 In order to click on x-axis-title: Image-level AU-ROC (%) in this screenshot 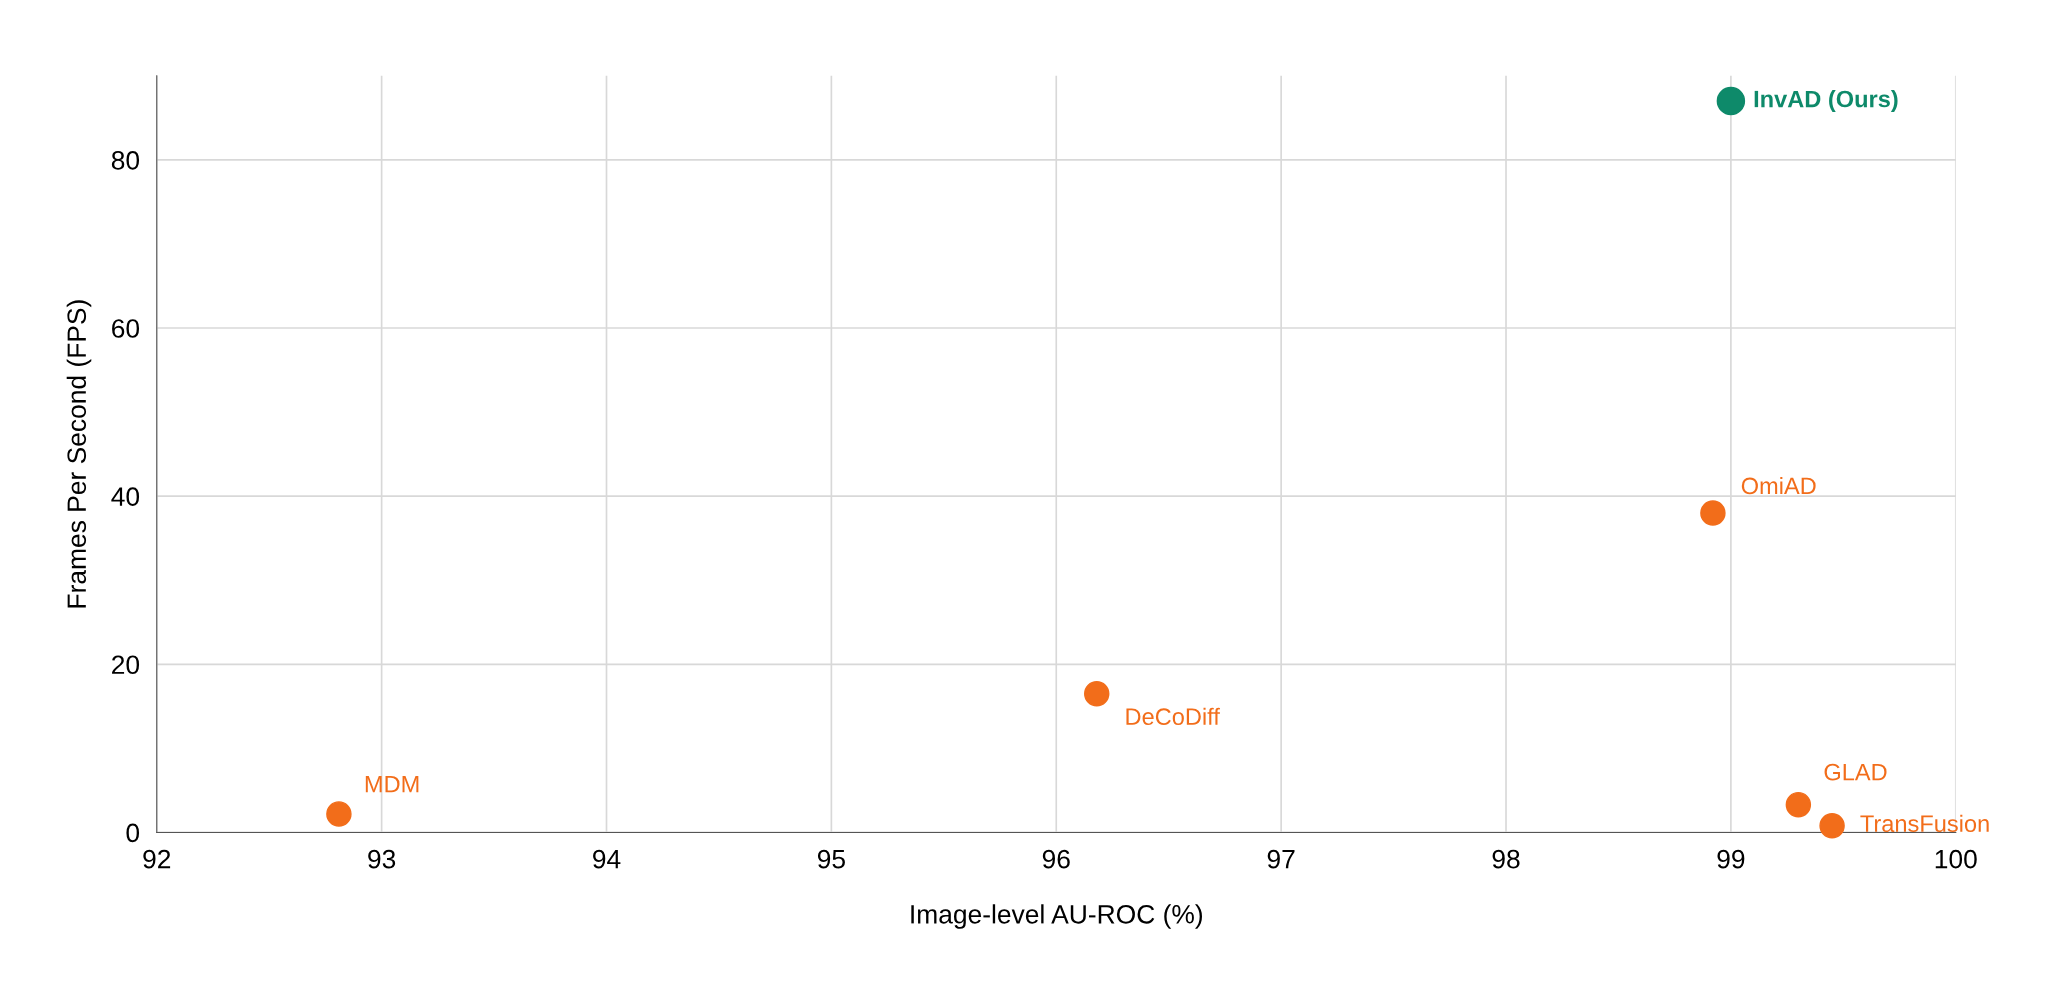, I will do `click(1056, 916)`.